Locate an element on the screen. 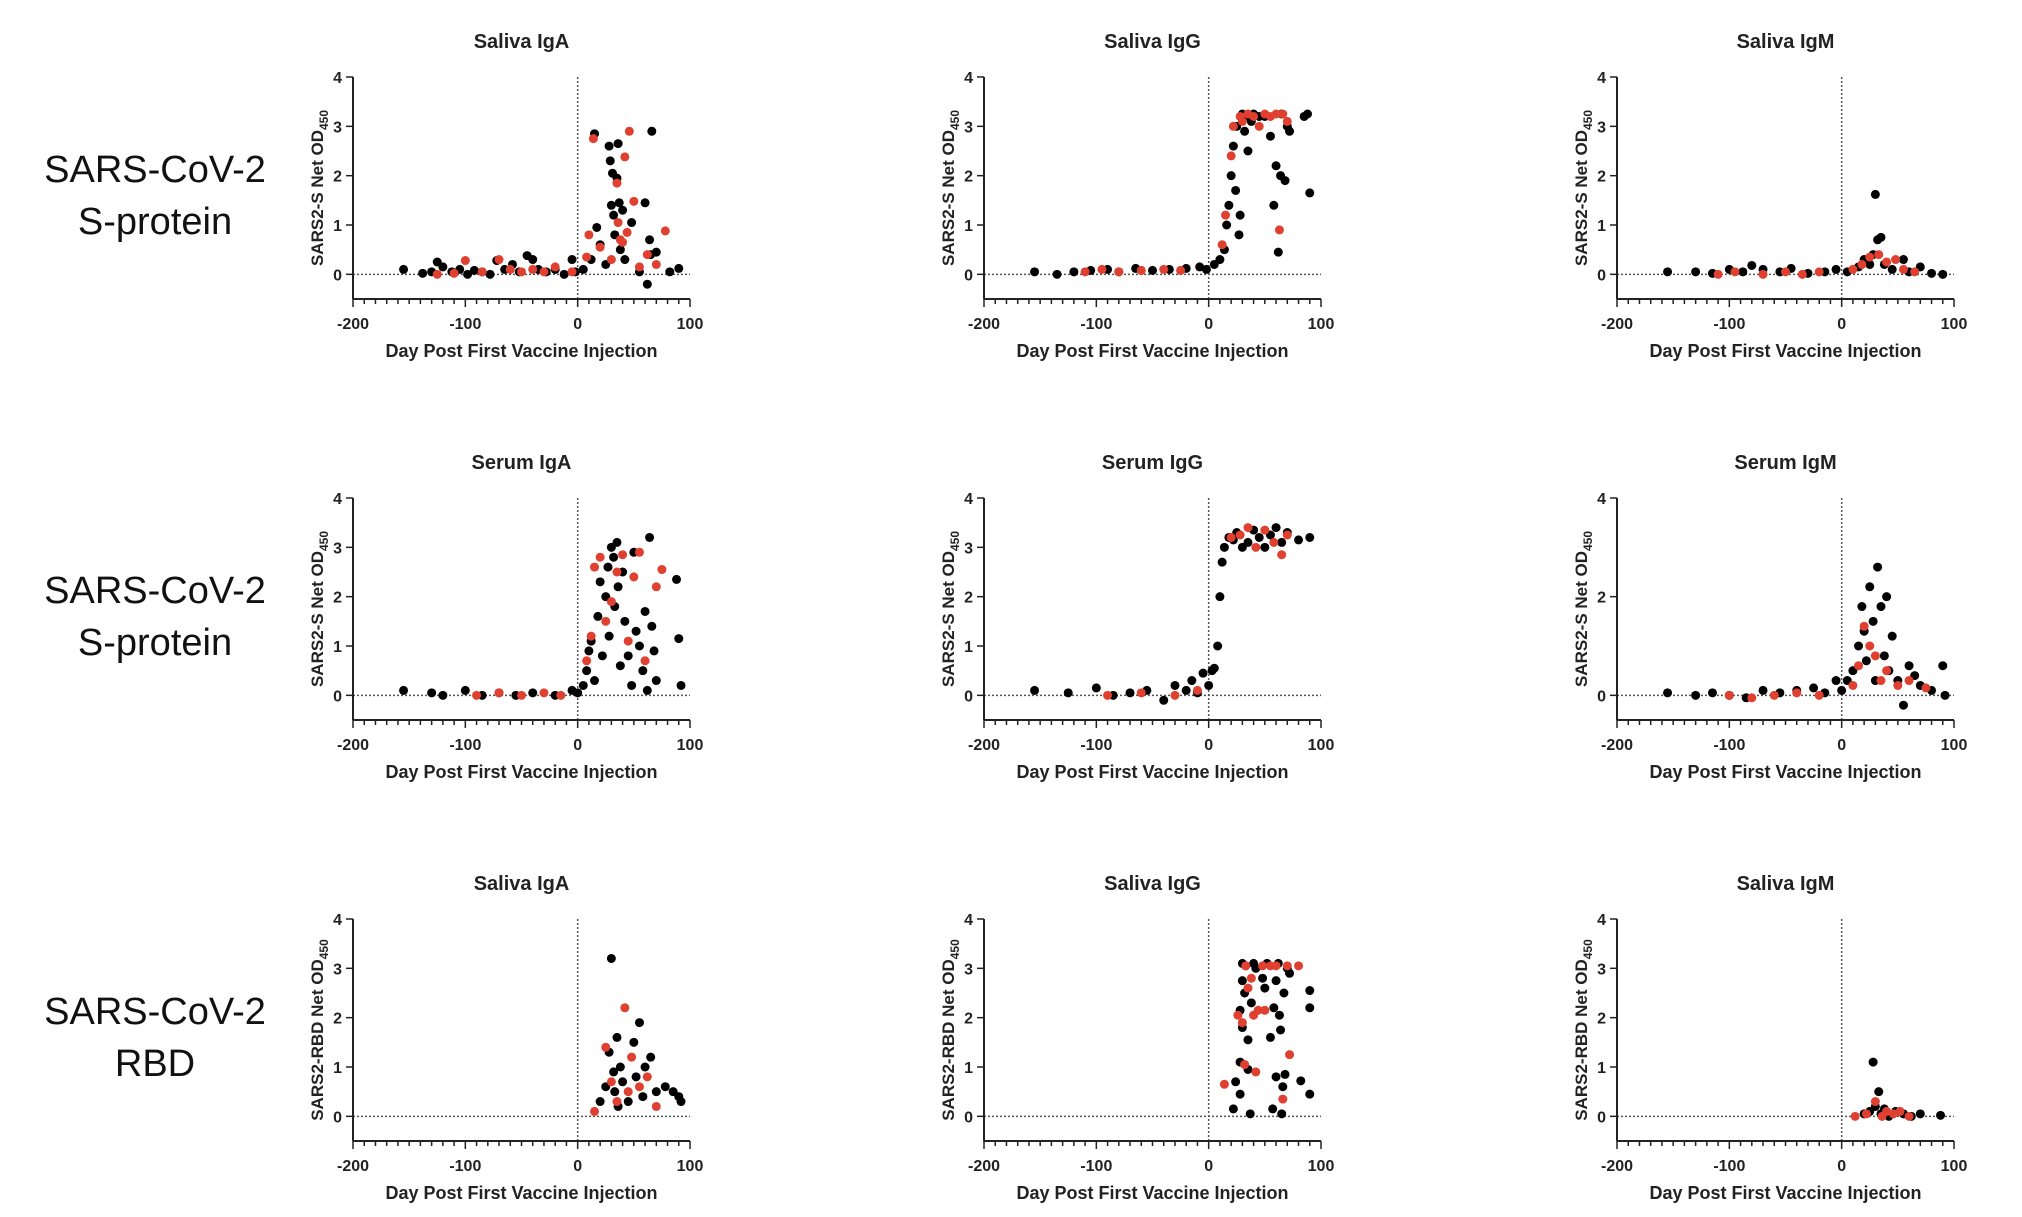 Image resolution: width=2022 pixels, height=1217 pixels. row-label-line: SARS-CoV-2 is located at coordinates (155, 591).